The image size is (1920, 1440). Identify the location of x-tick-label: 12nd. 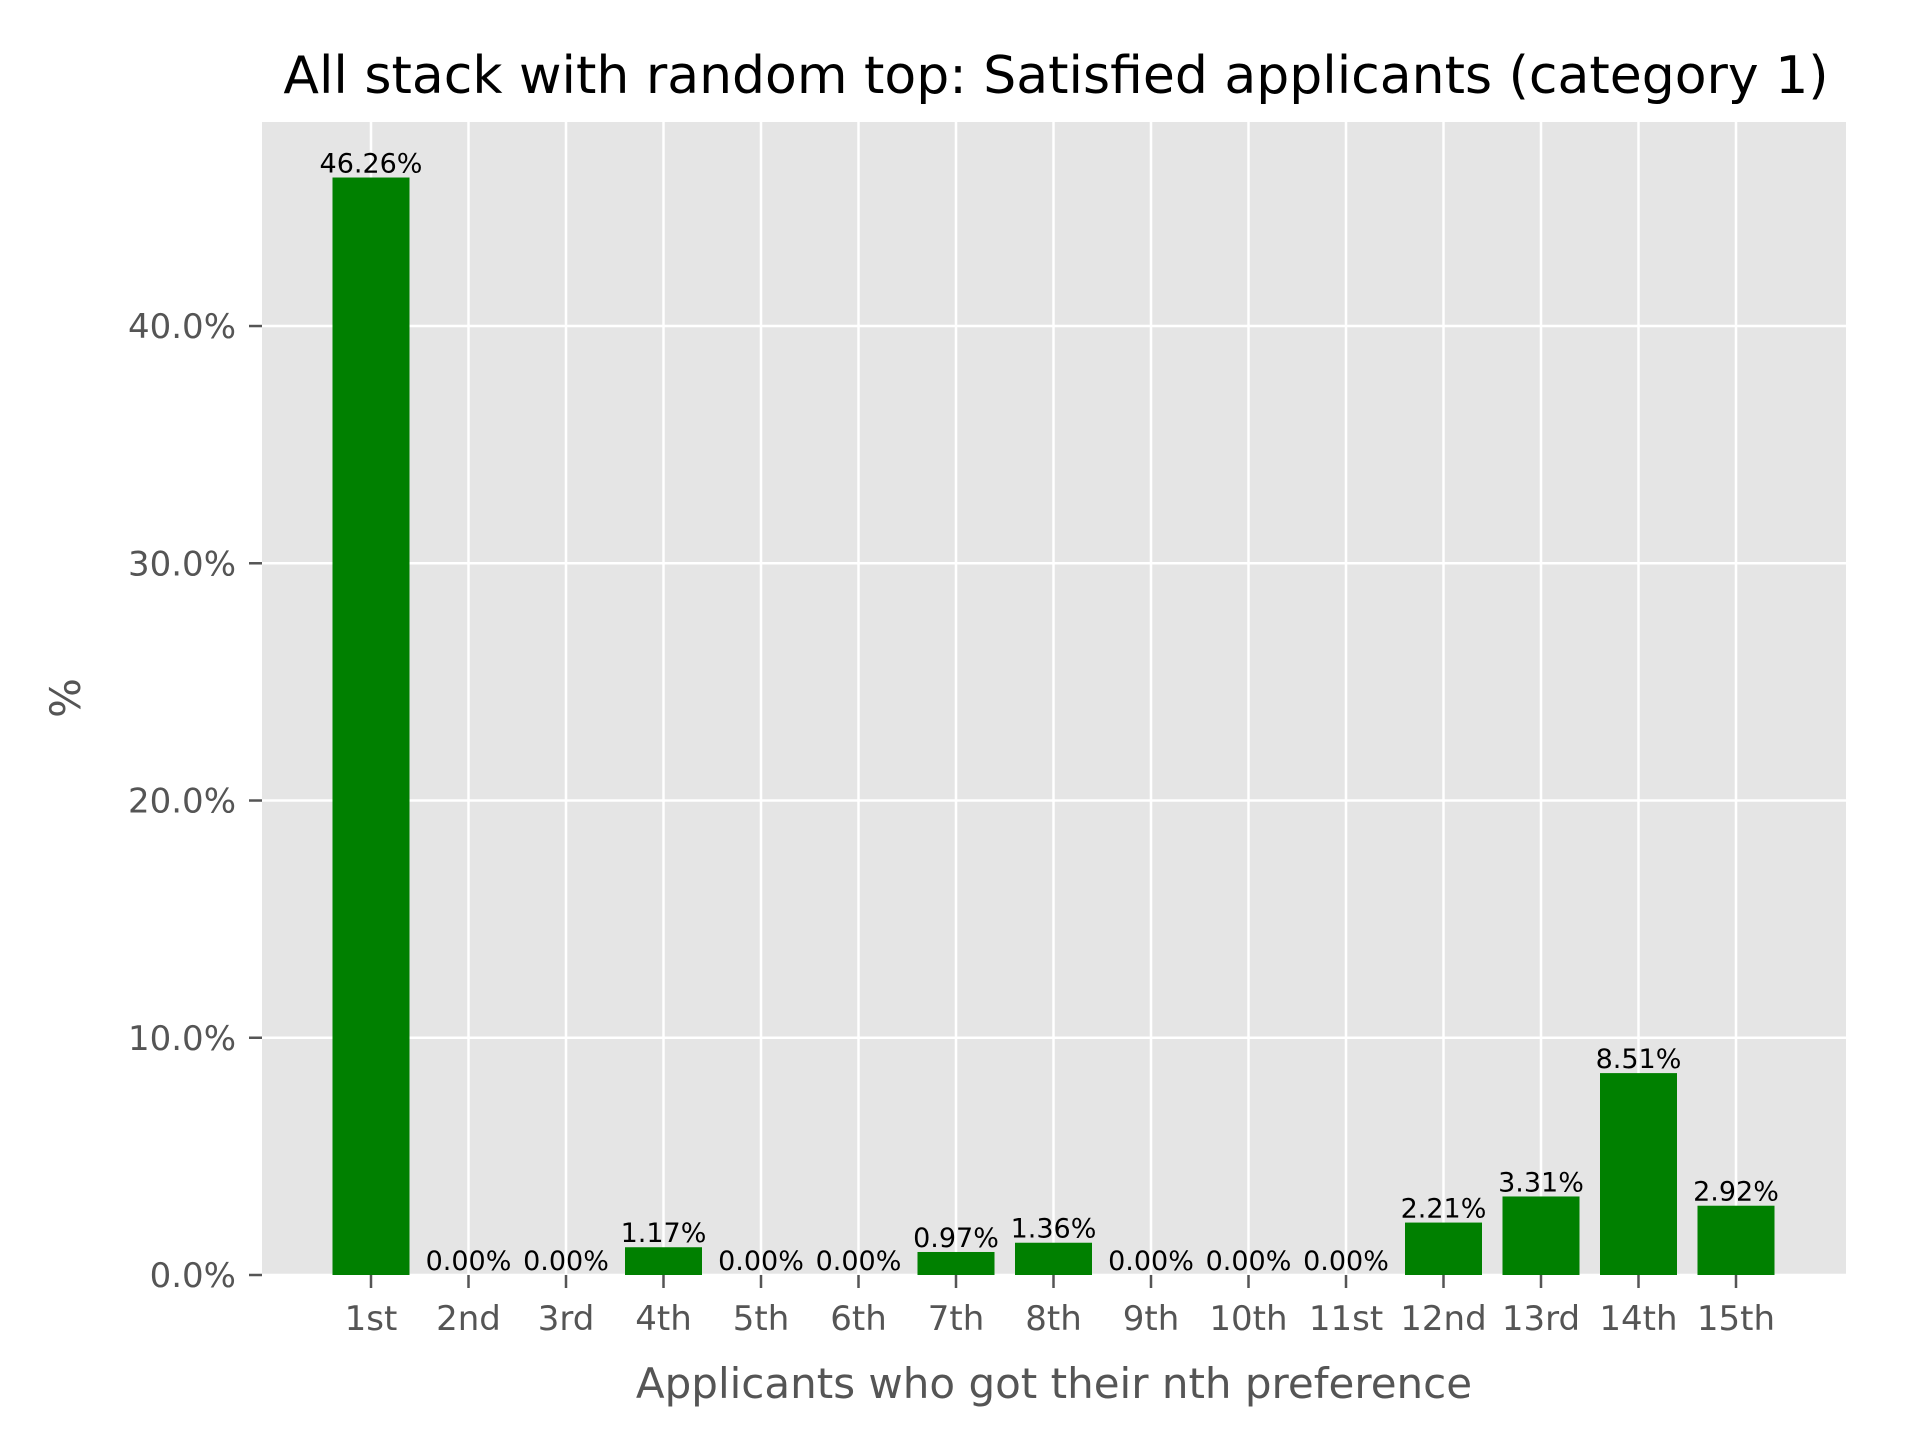
(1443, 1319).